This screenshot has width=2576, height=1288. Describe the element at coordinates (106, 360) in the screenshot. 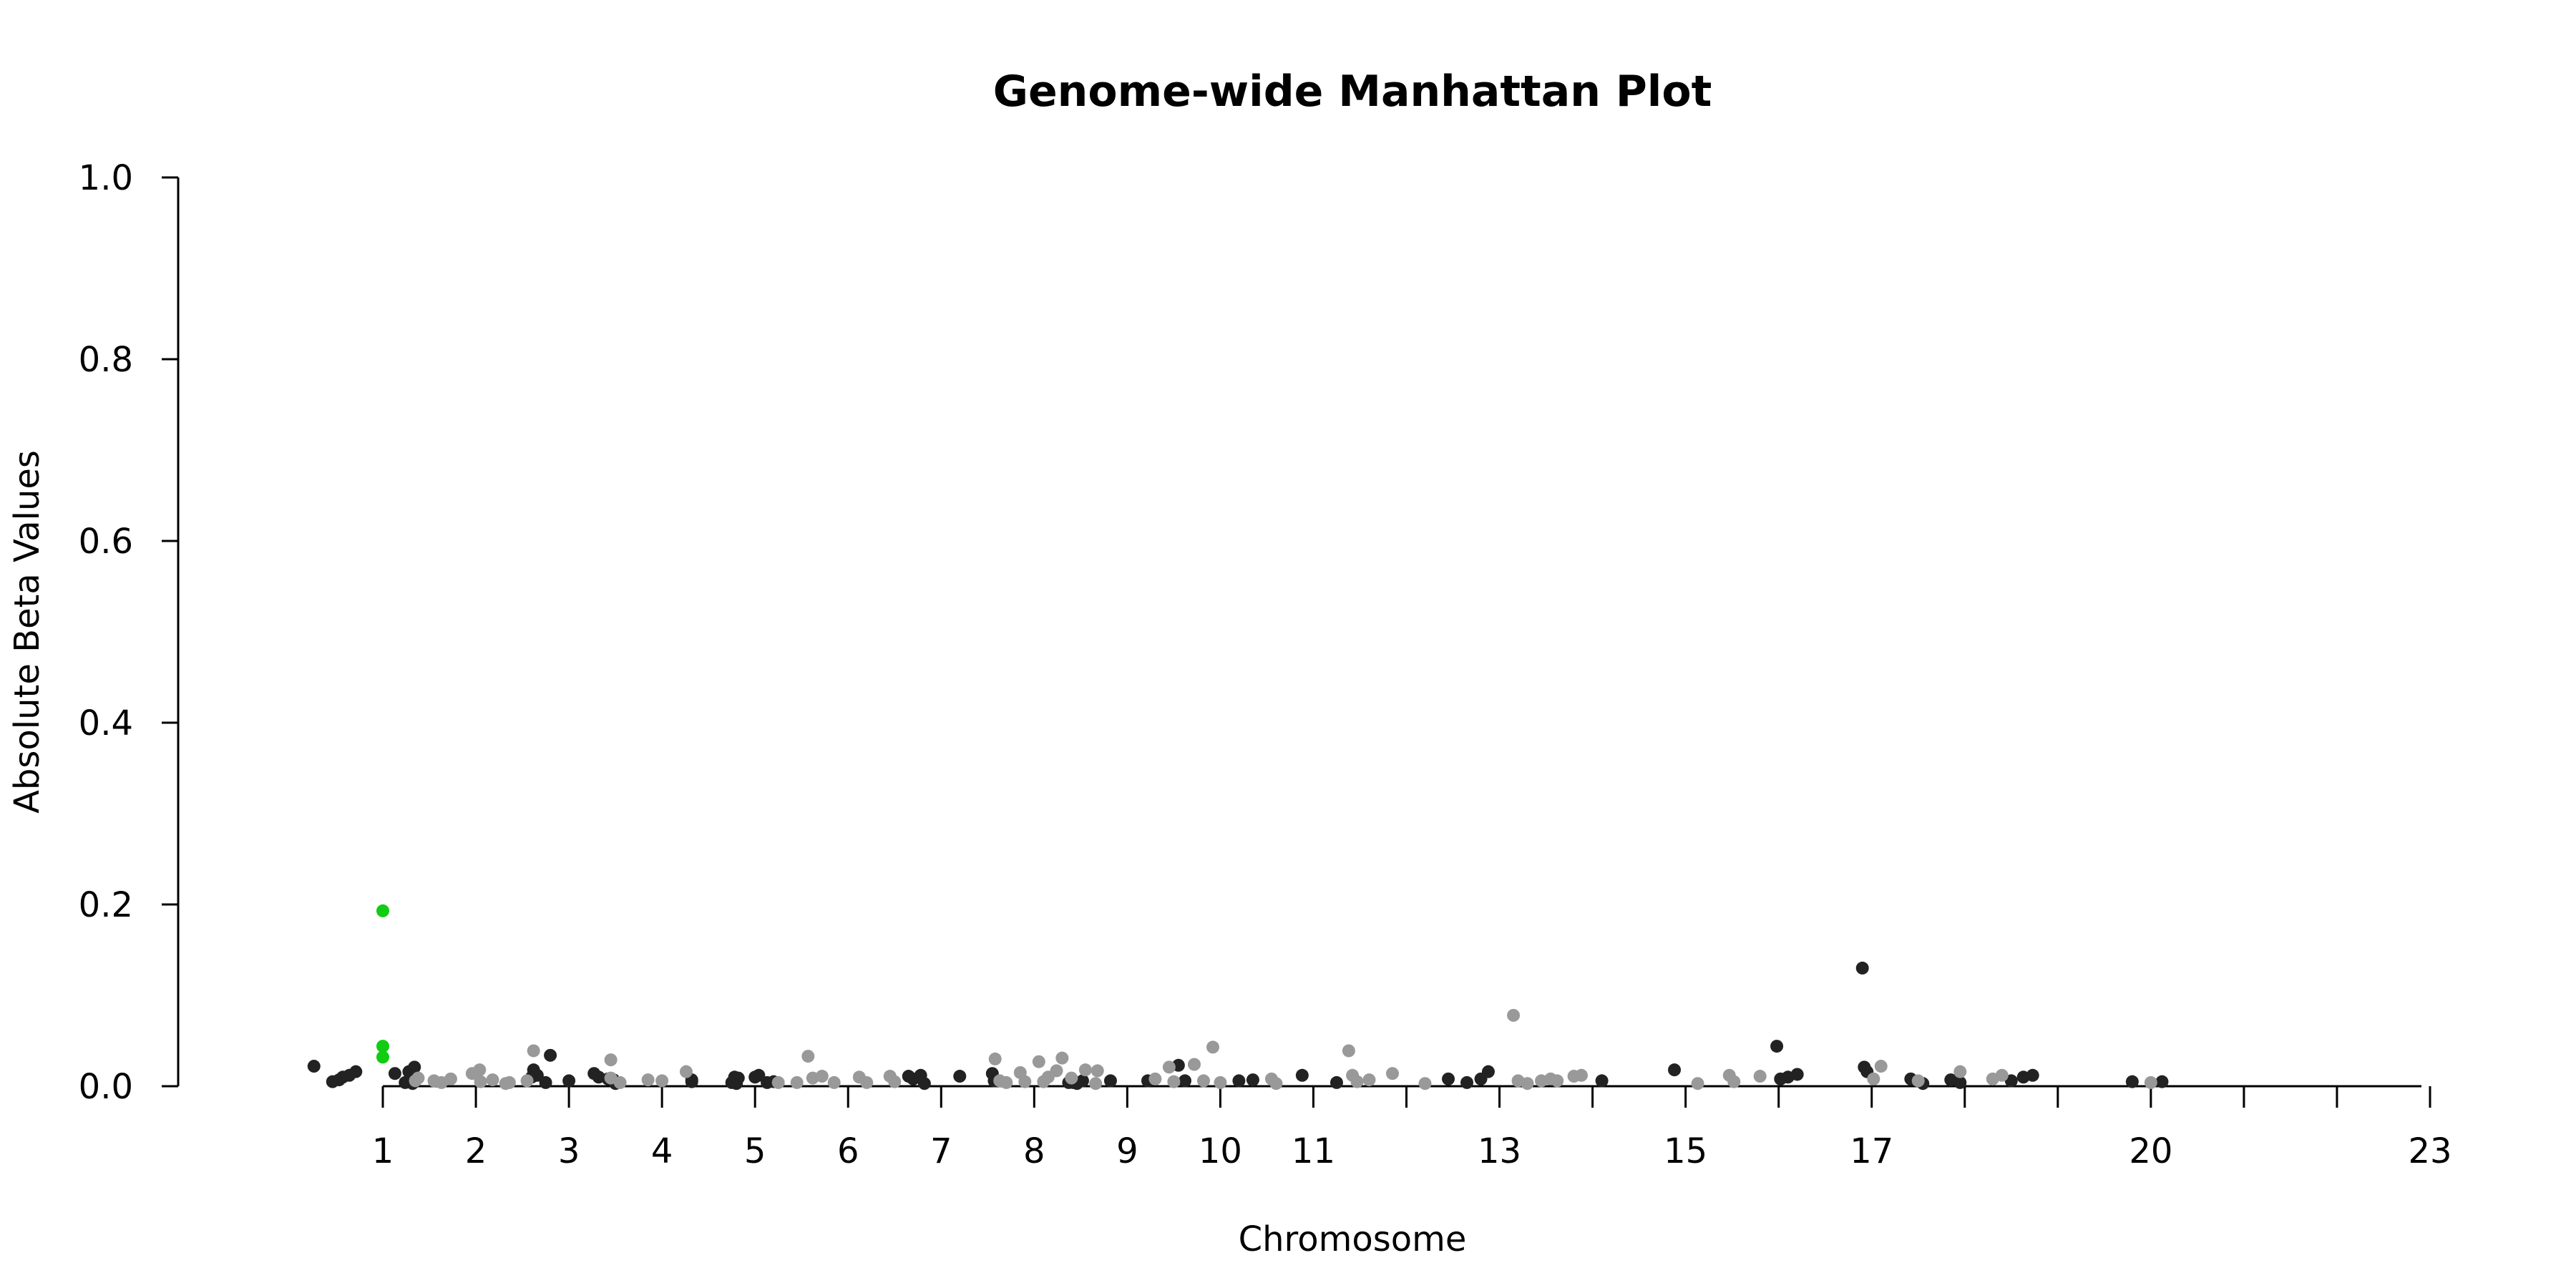

I see `y-tick-label: 0.8` at that location.